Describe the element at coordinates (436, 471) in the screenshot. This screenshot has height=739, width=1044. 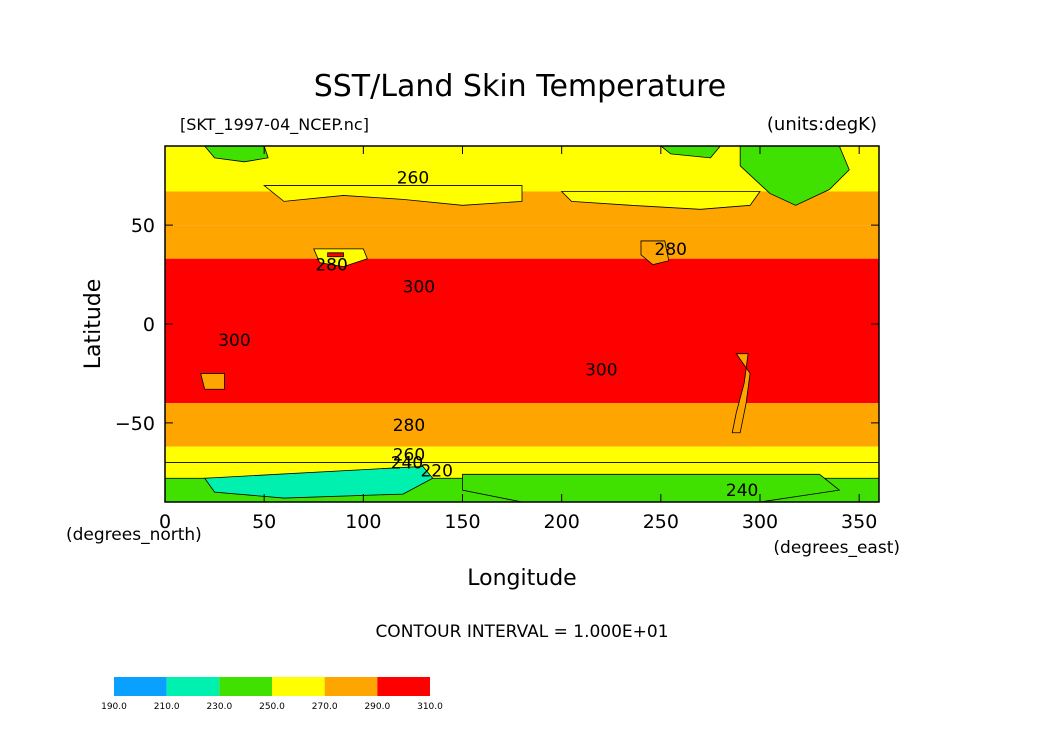
I see `contour-label-9: 220` at that location.